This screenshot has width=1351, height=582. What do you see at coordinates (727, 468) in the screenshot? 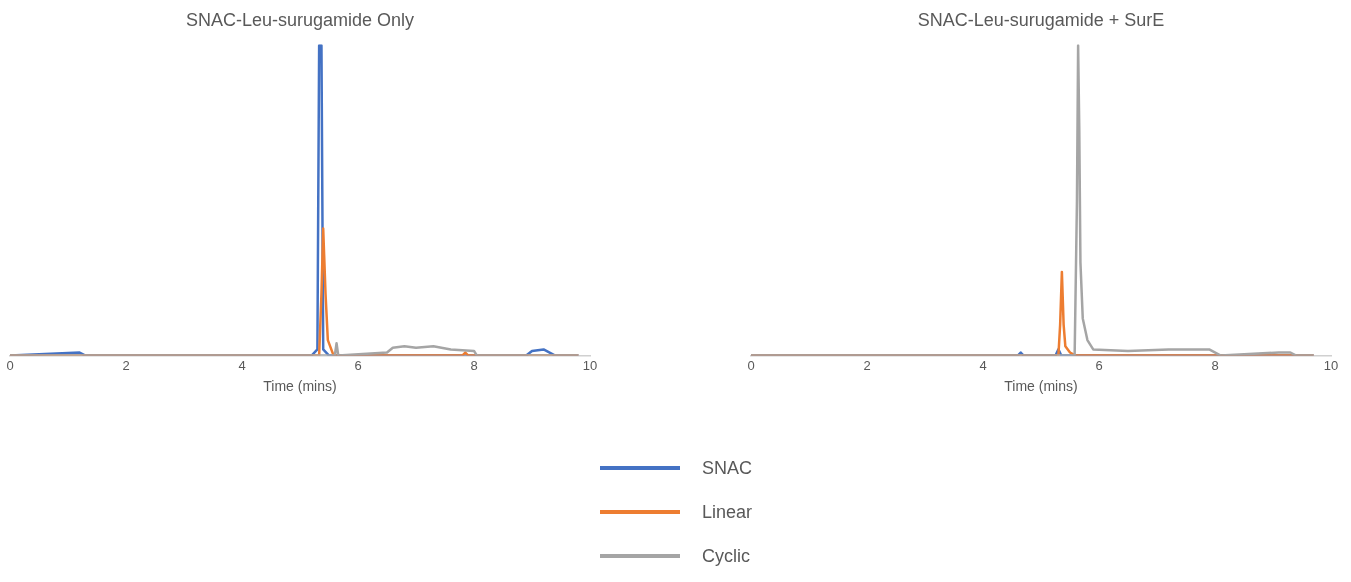
I see `legend-label: SNAC` at bounding box center [727, 468].